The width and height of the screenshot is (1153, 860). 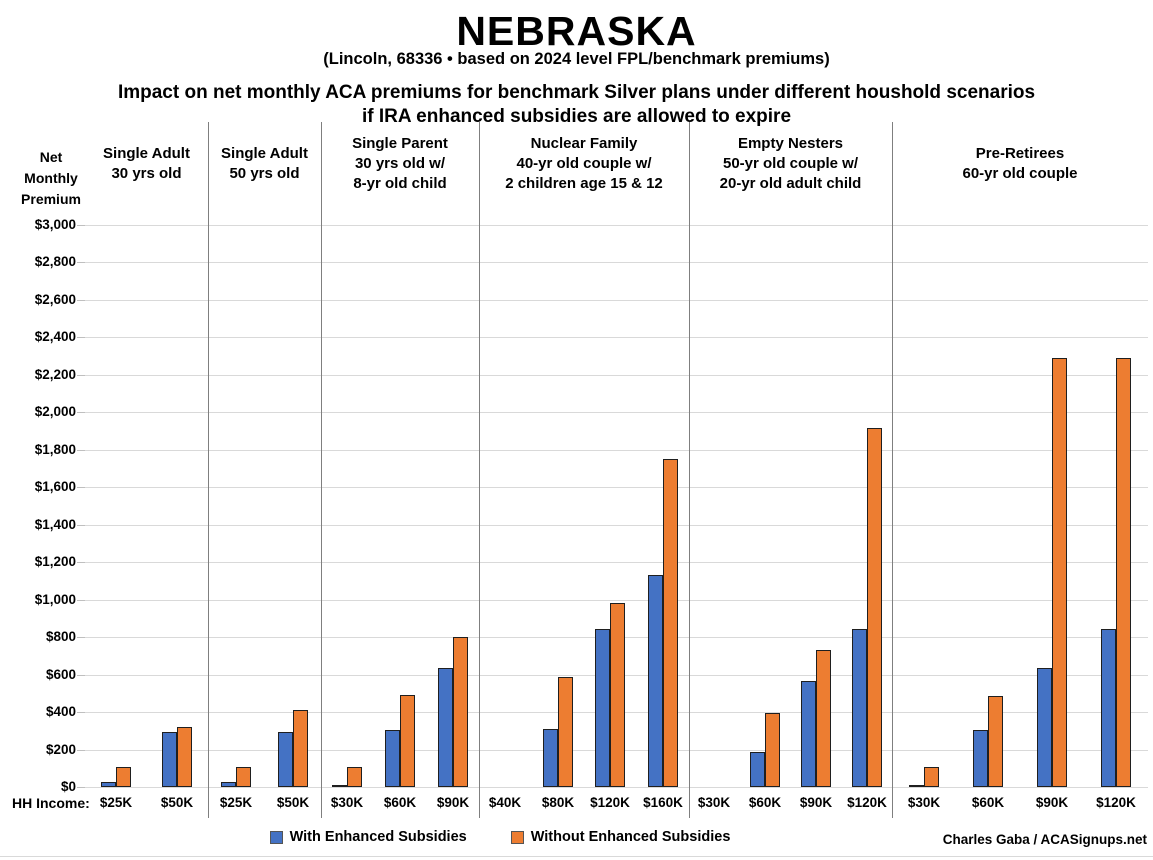 I want to click on y-axis-tick-label: $1,000, so click(x=55, y=599).